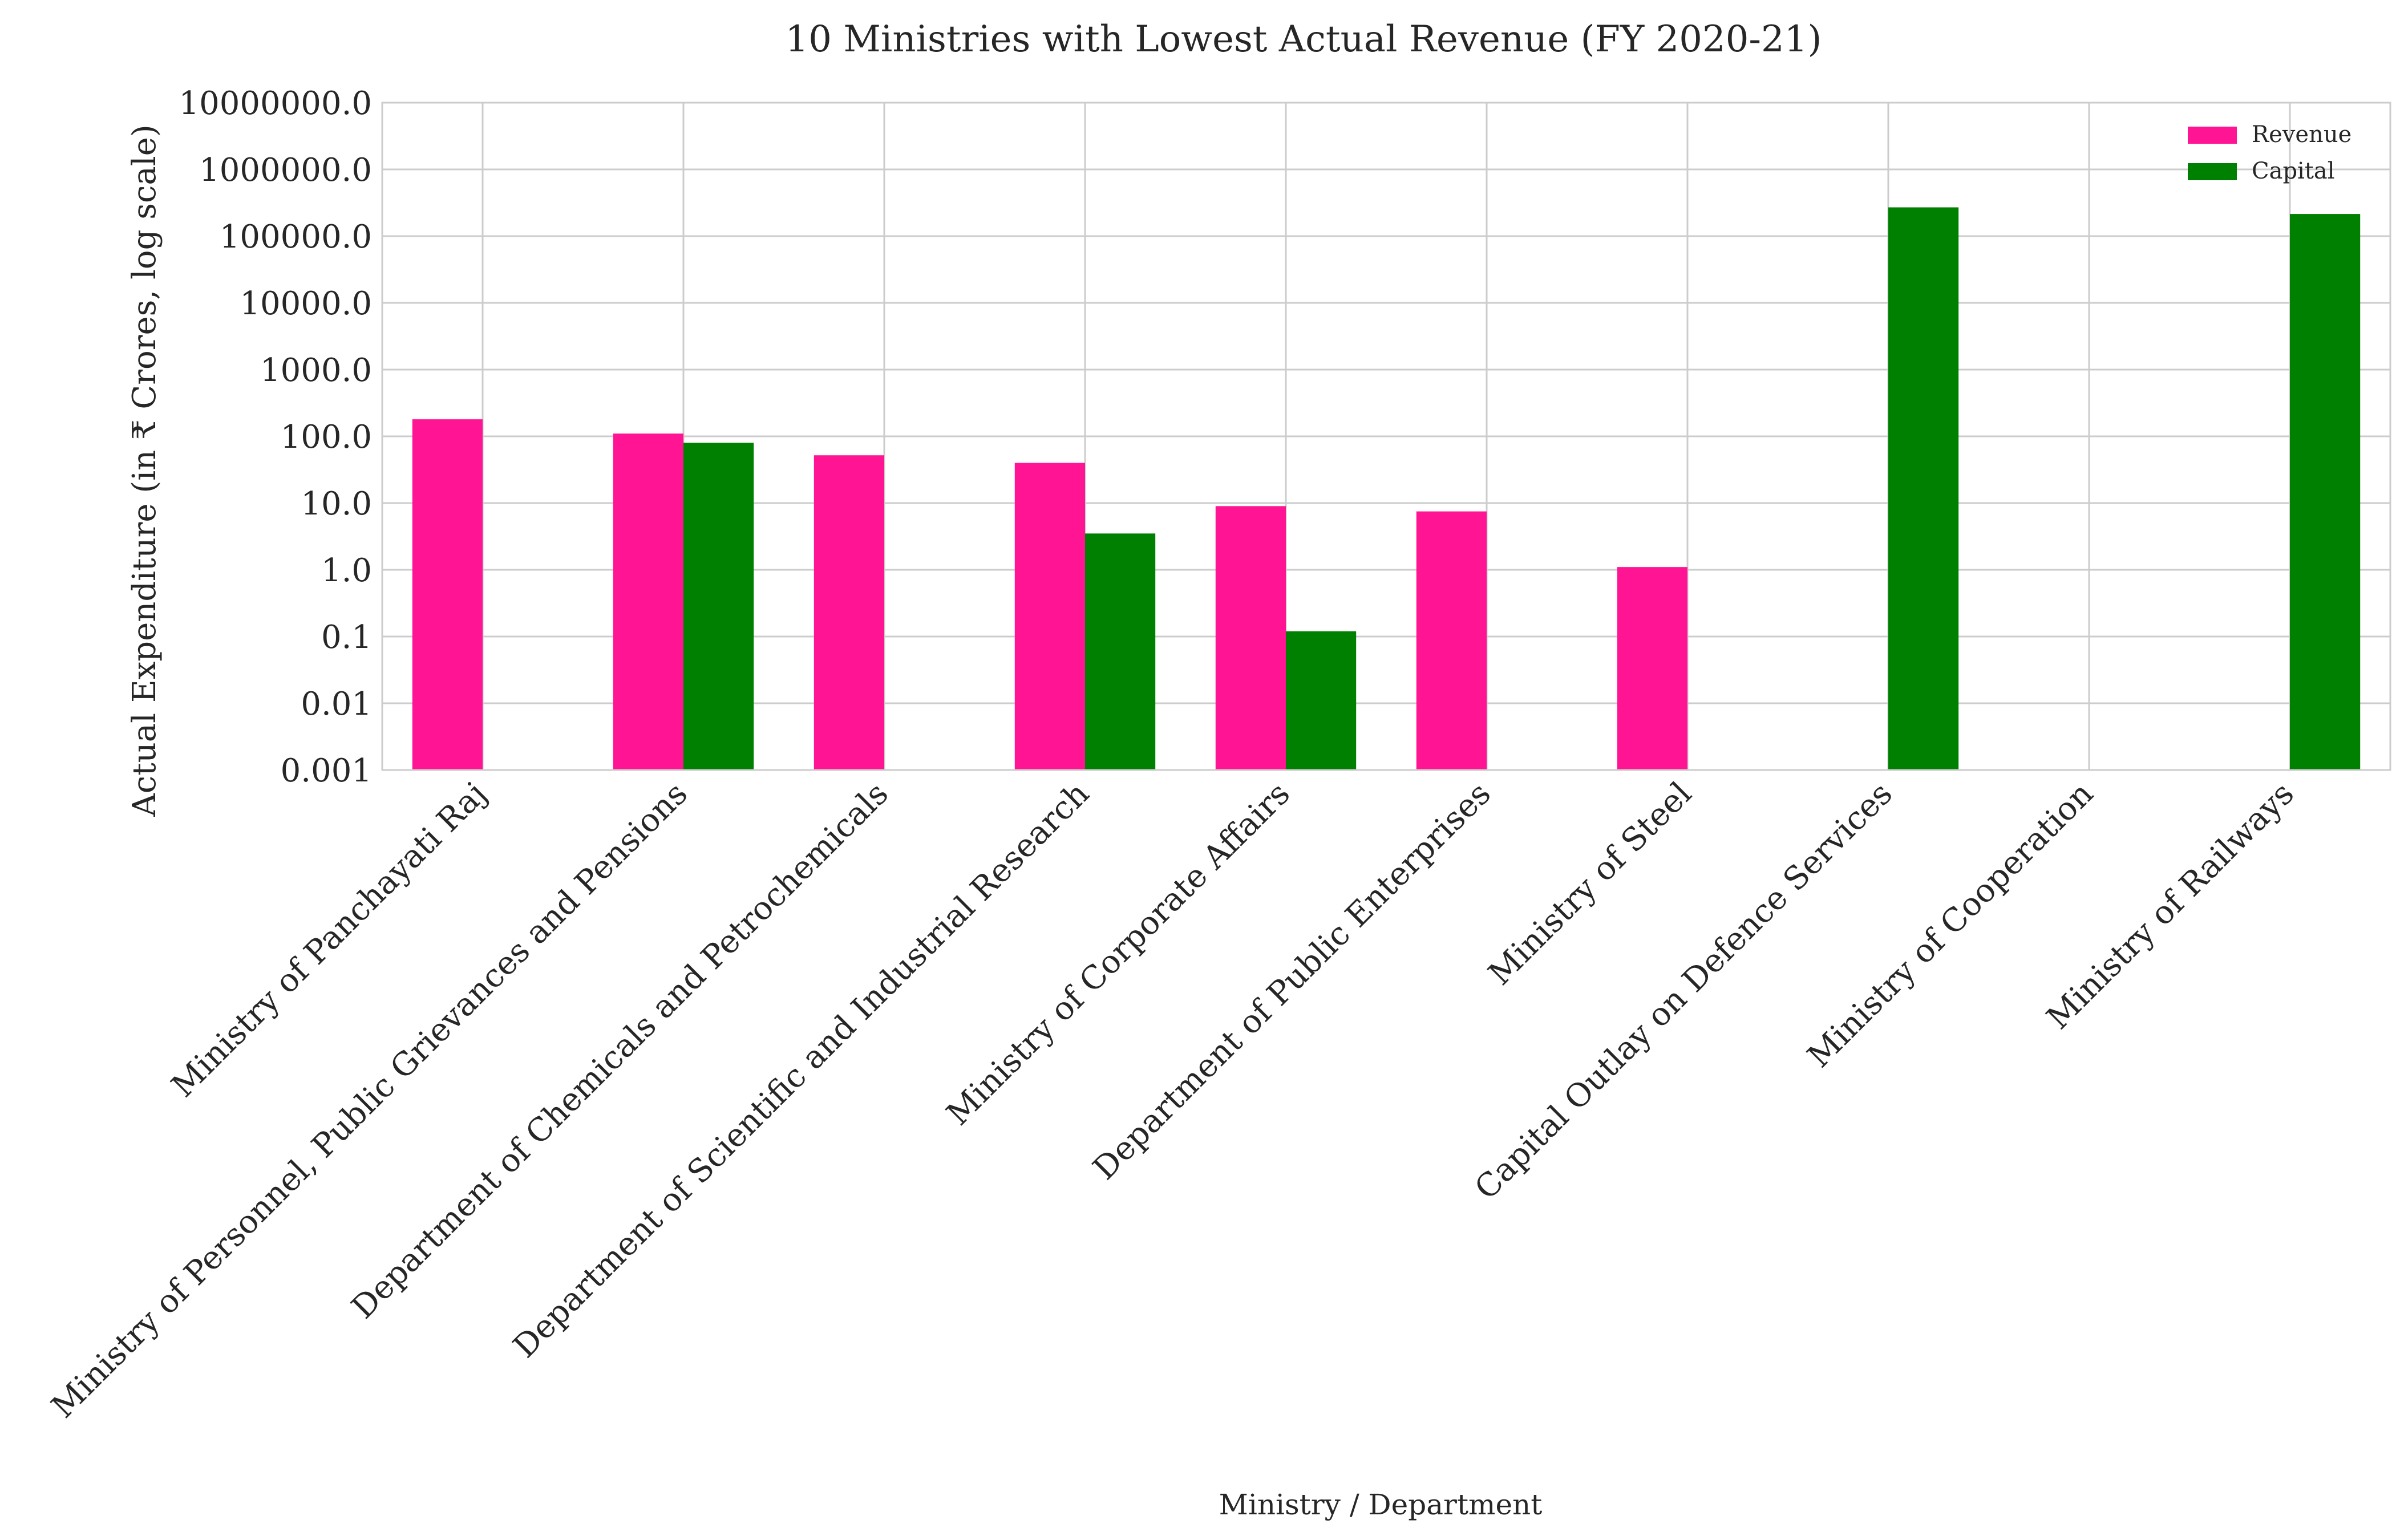  I want to click on y-tick-label: 0.001, so click(326, 771).